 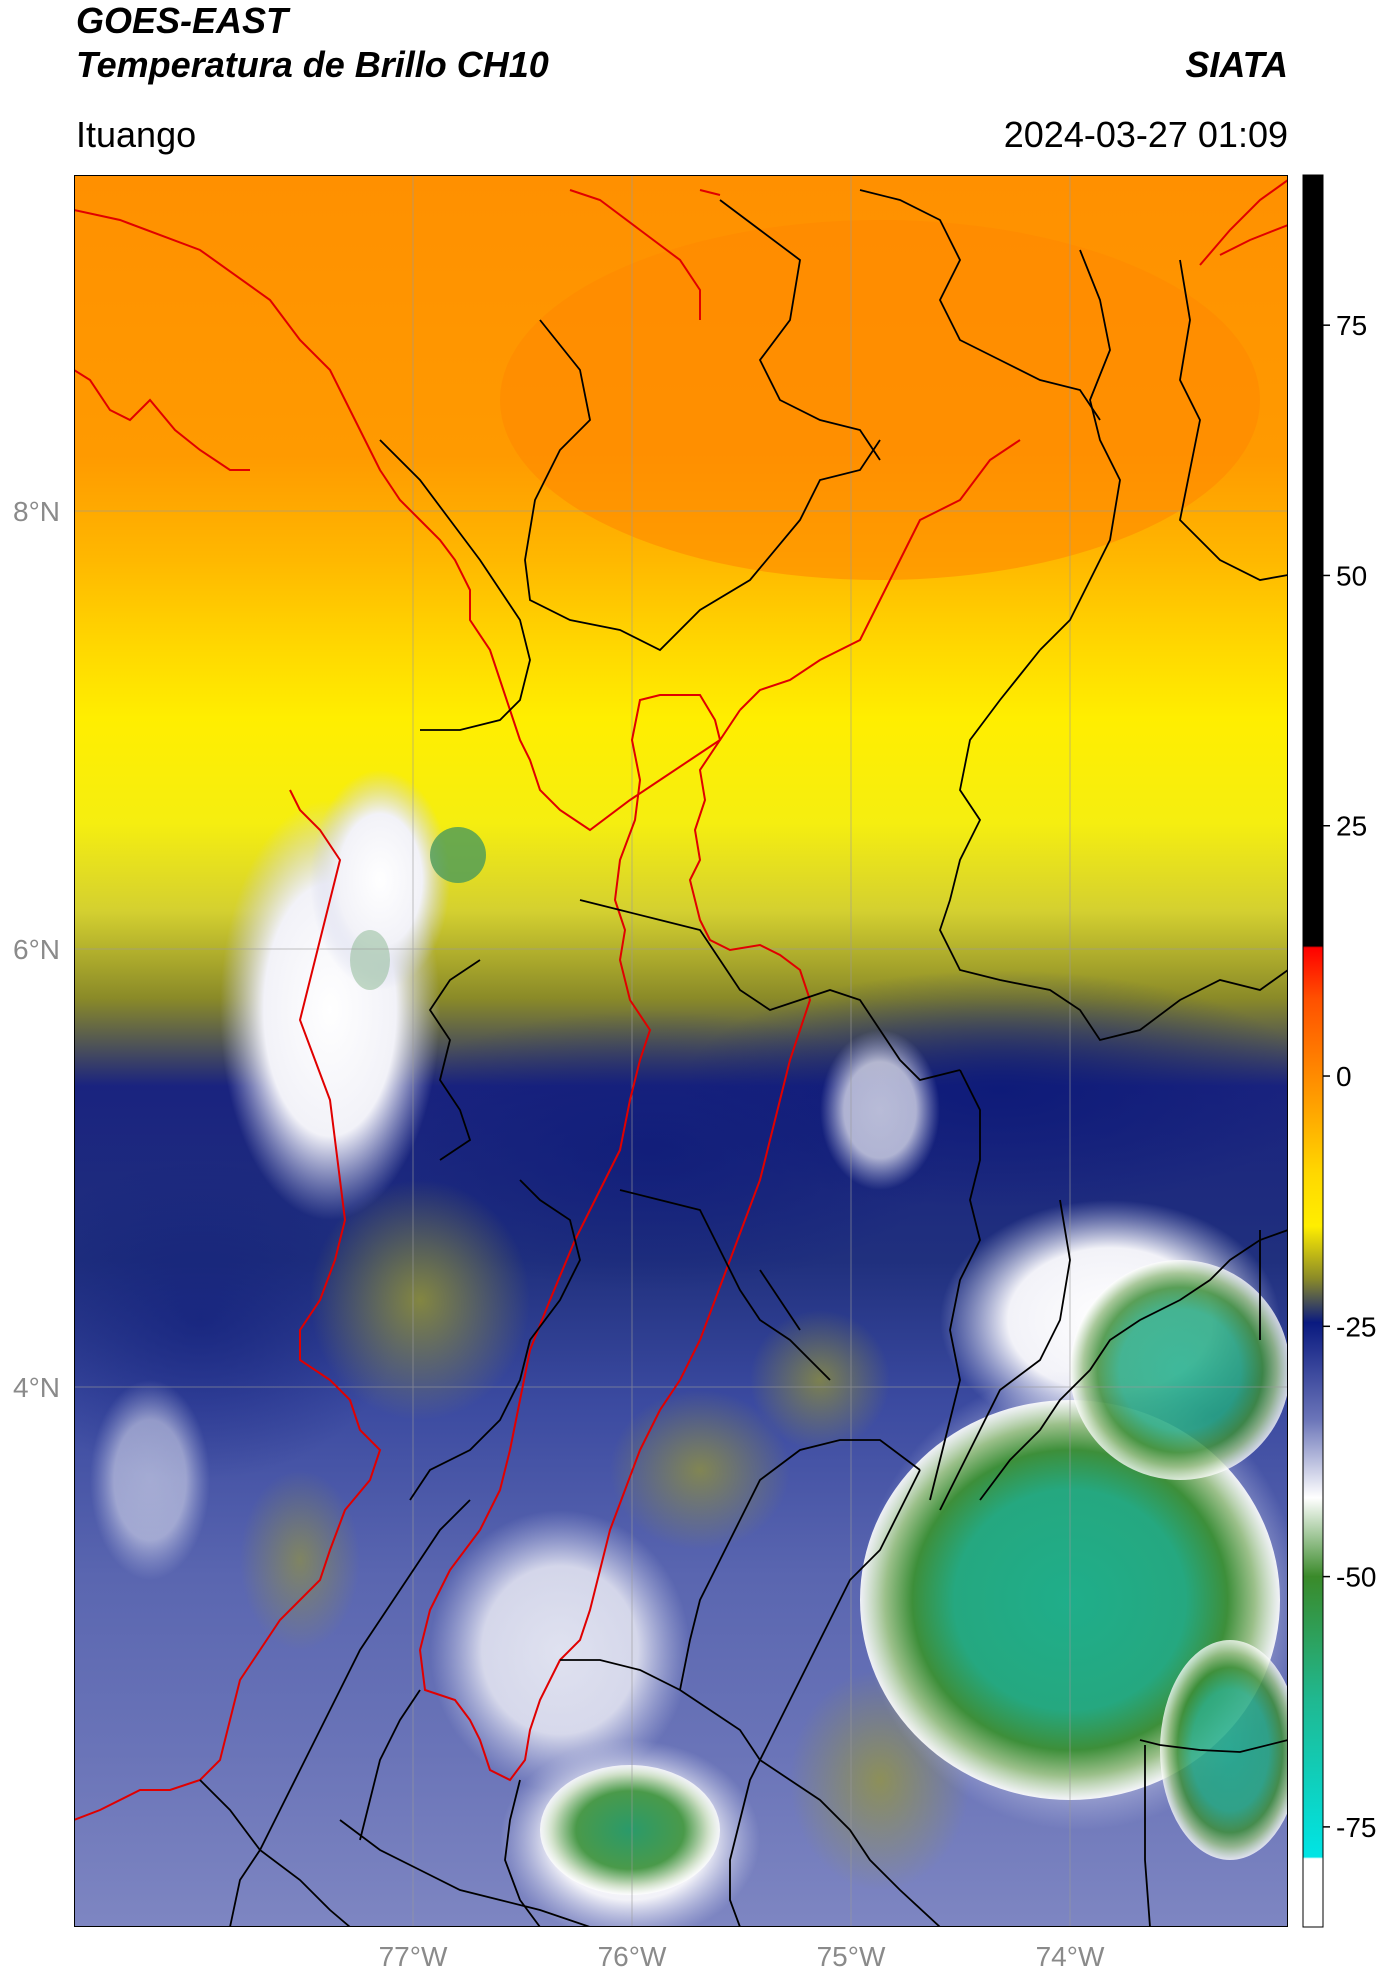 What do you see at coordinates (1351, 575) in the screenshot?
I see `colorbar-tick-50: 50` at bounding box center [1351, 575].